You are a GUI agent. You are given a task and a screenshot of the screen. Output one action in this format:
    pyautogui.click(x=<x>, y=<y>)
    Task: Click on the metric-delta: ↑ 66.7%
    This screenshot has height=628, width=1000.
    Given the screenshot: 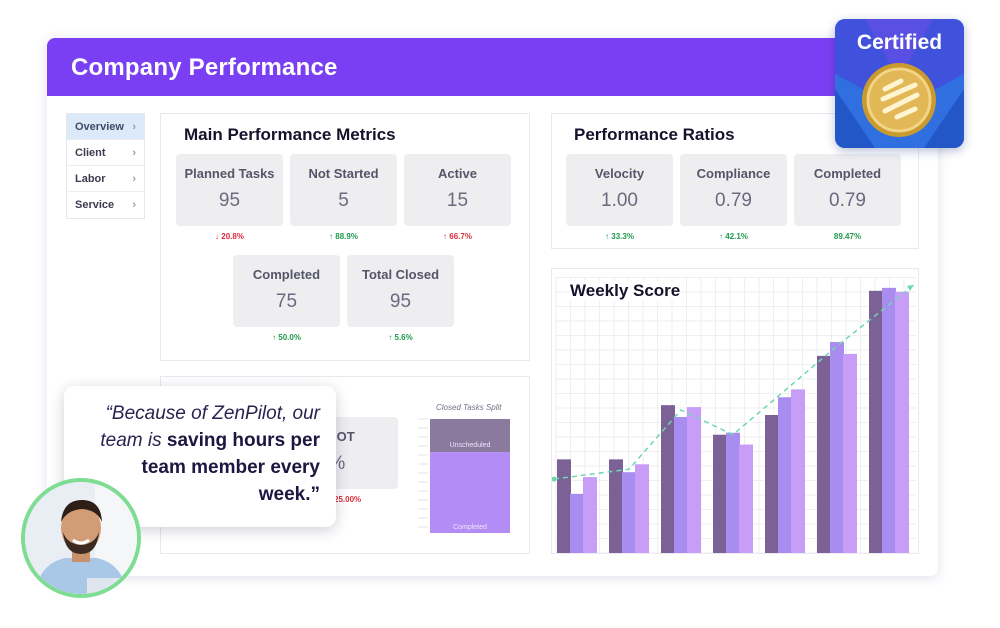 What is the action you would take?
    pyautogui.click(x=457, y=236)
    